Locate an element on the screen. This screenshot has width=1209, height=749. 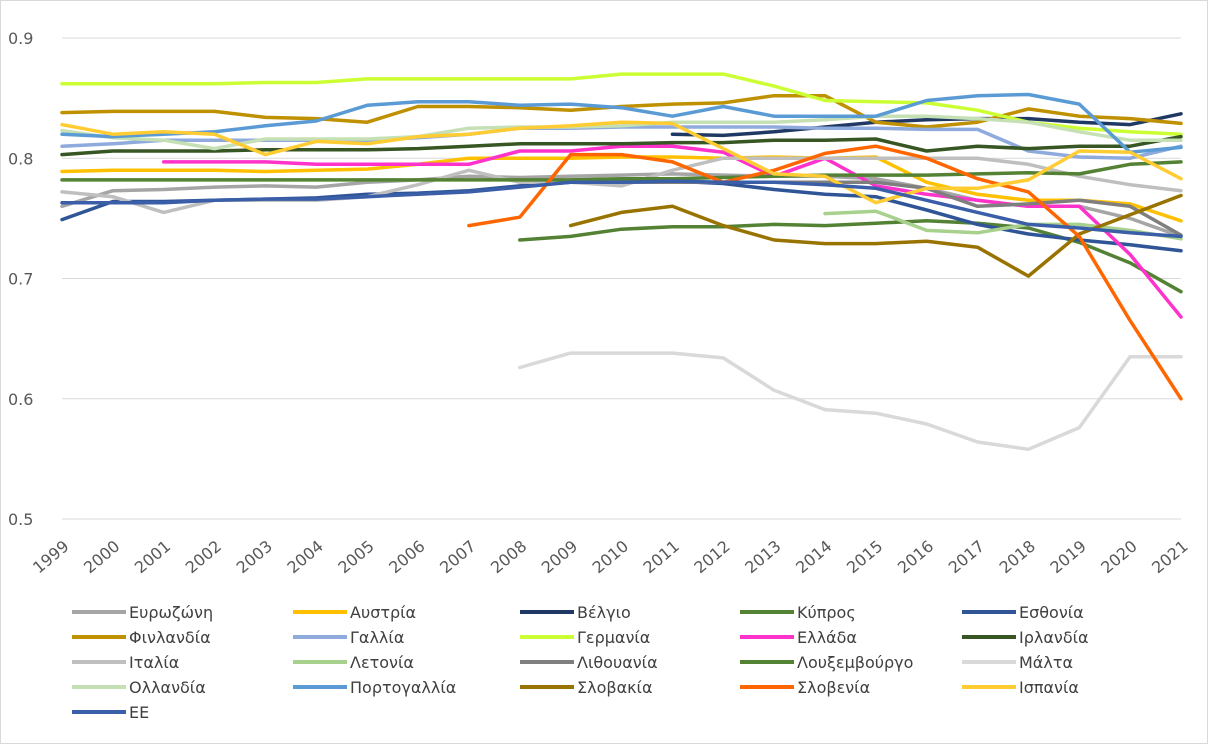
legend-label: Βέλγιο is located at coordinates (604, 612).